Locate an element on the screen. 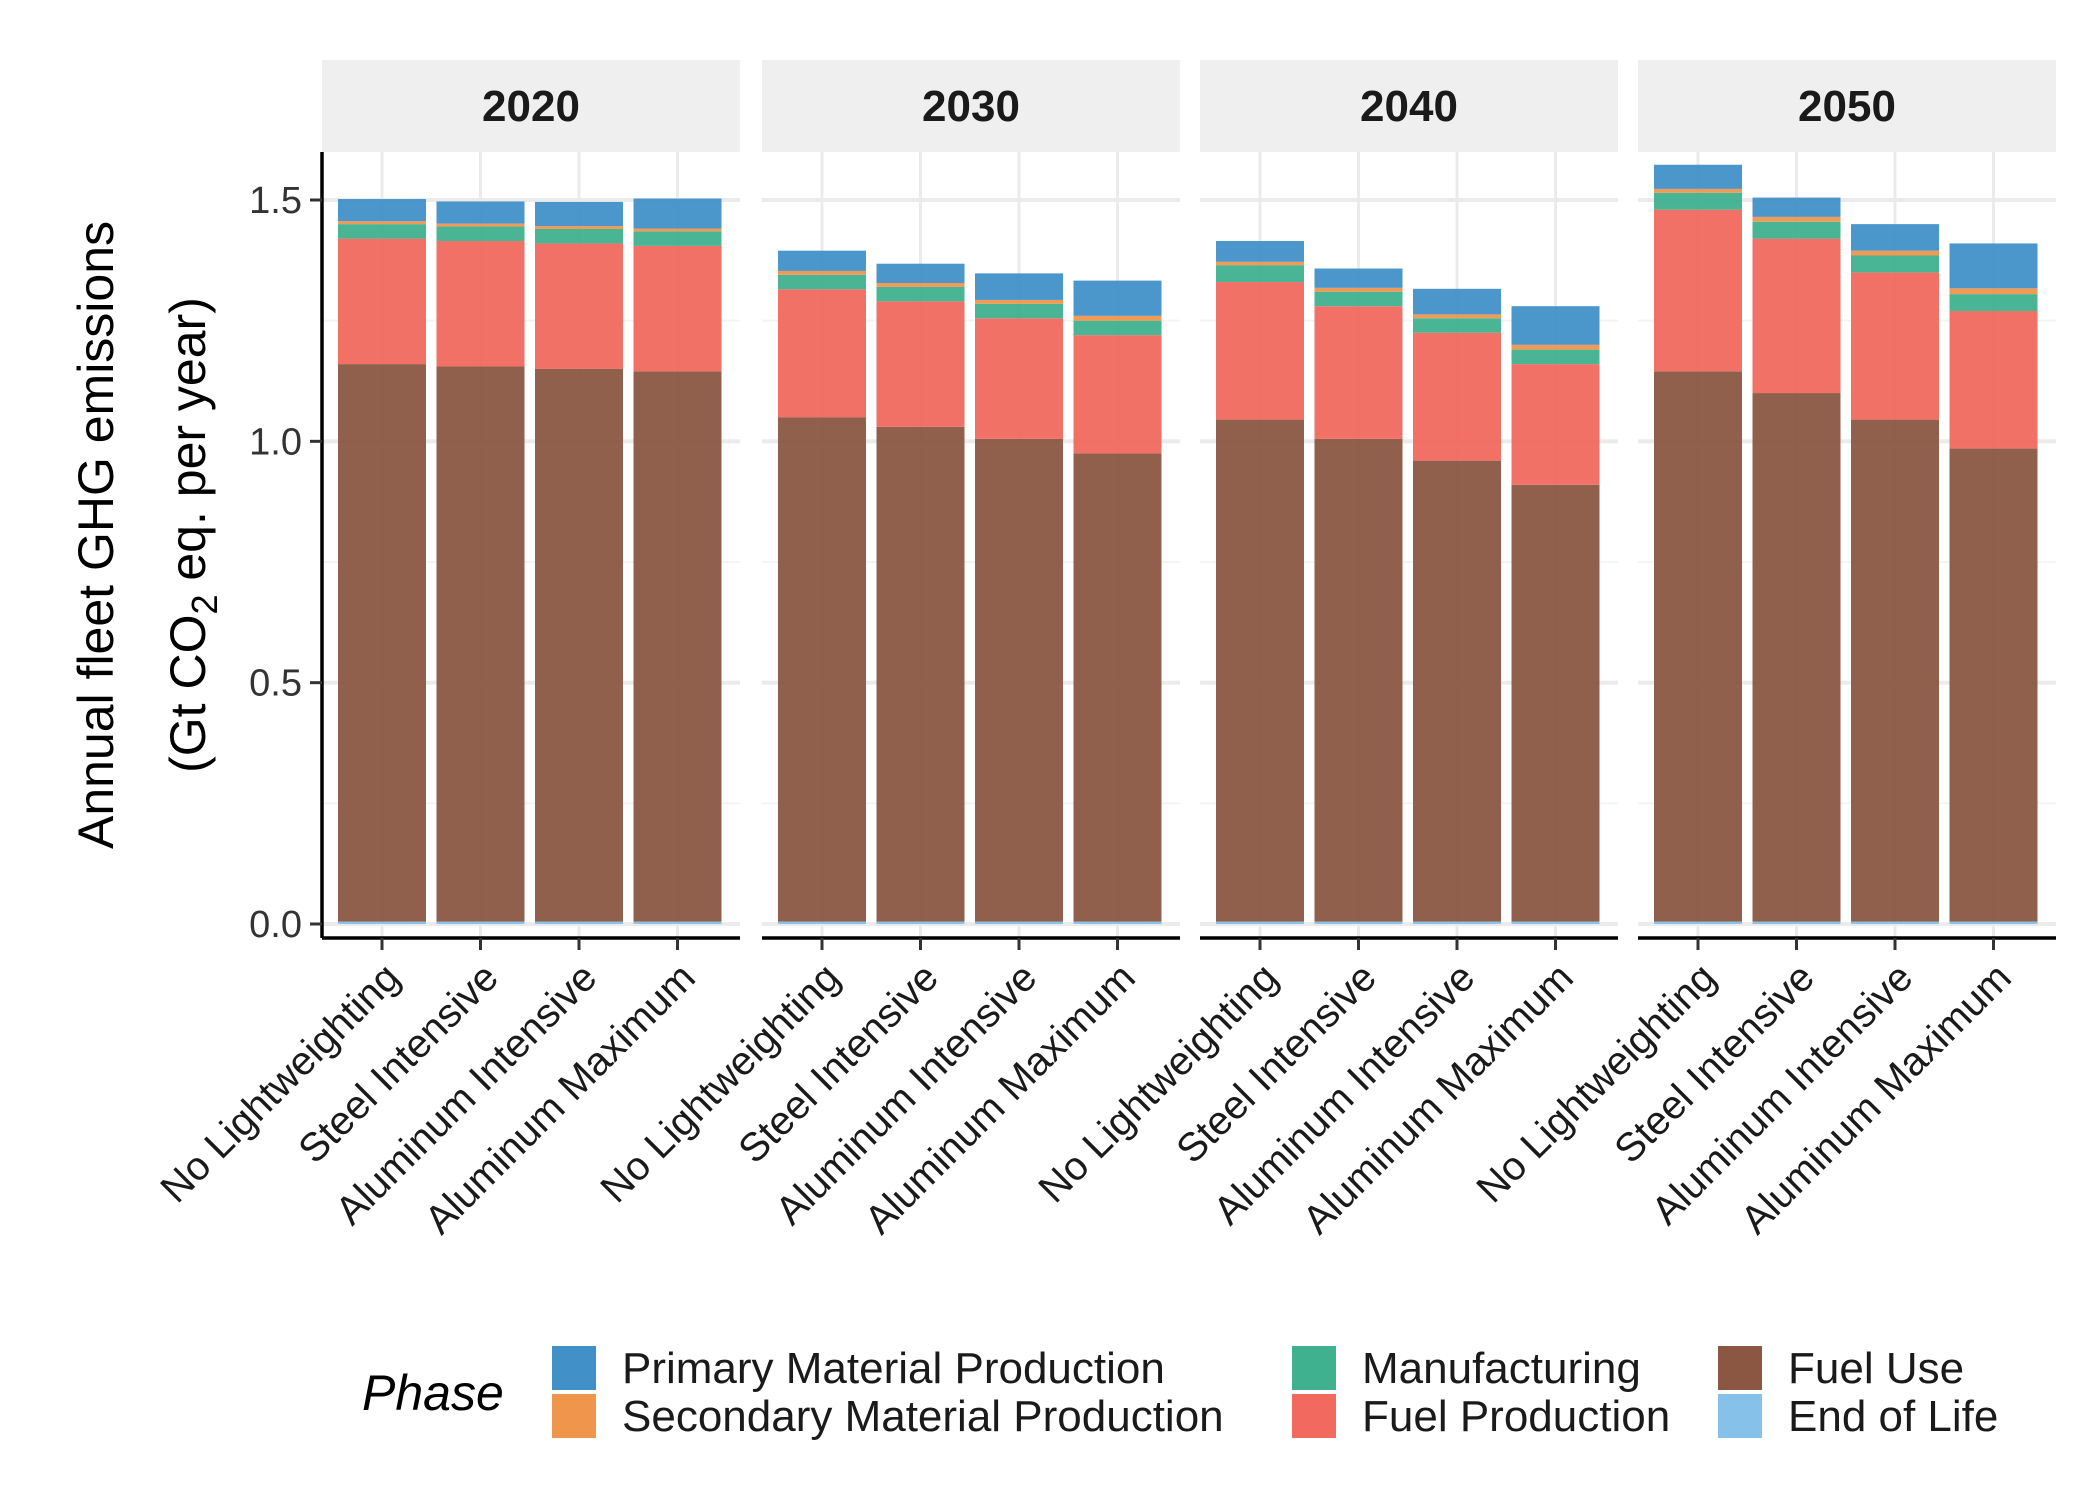 The height and width of the screenshot is (1505, 2100). facet-strip-label: 2030 is located at coordinates (971, 106).